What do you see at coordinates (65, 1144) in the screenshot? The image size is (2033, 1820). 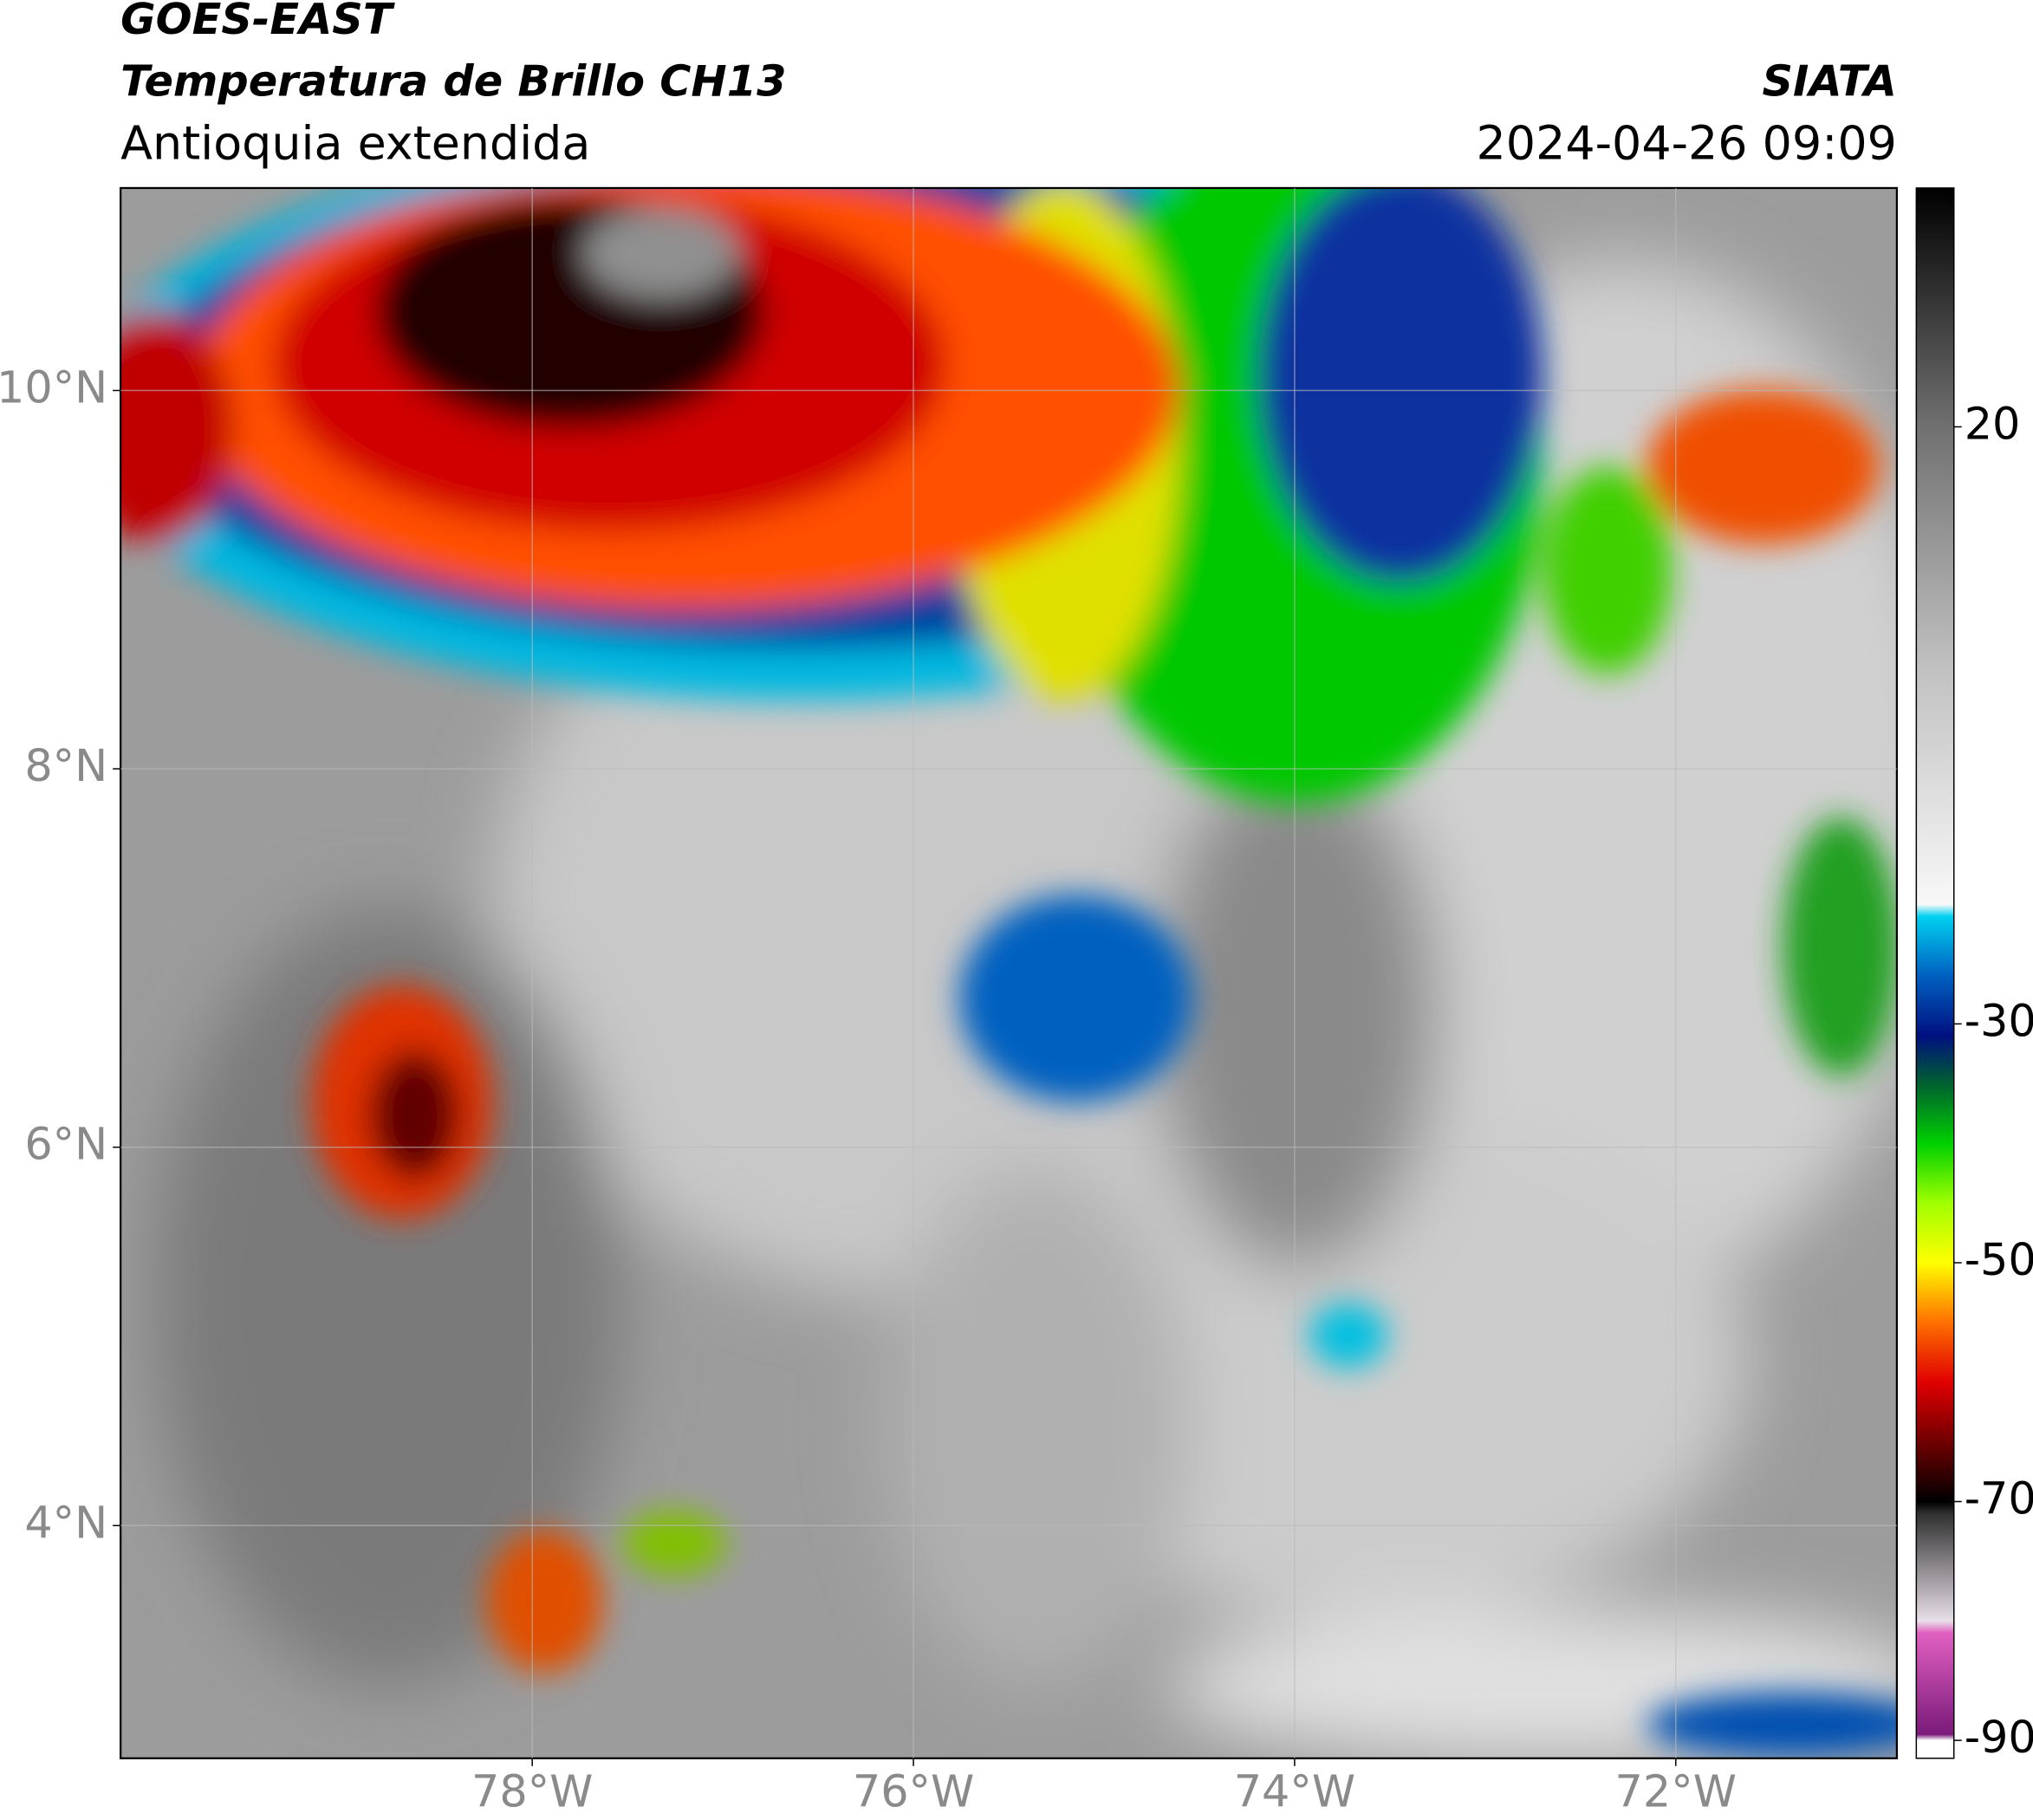 I see `y-tick-label: 6°N` at bounding box center [65, 1144].